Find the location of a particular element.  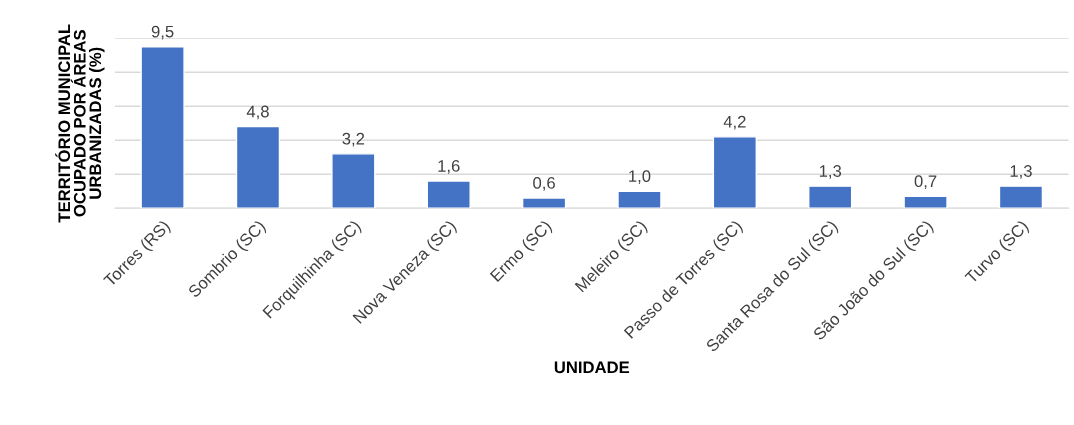

data-label: 3,2 is located at coordinates (353, 139).